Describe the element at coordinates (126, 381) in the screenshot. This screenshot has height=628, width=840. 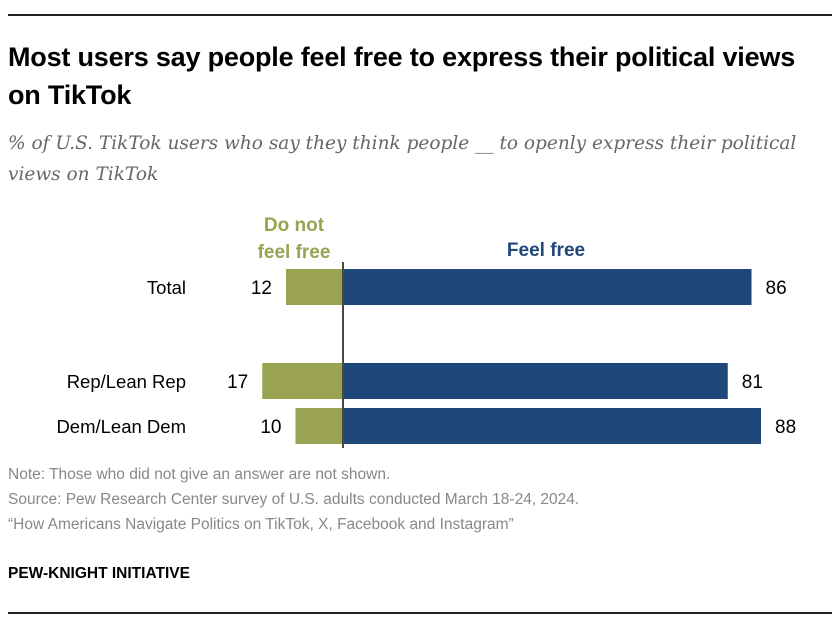
I see `category-label-rep-lean-rep: Rep/Lean Rep` at that location.